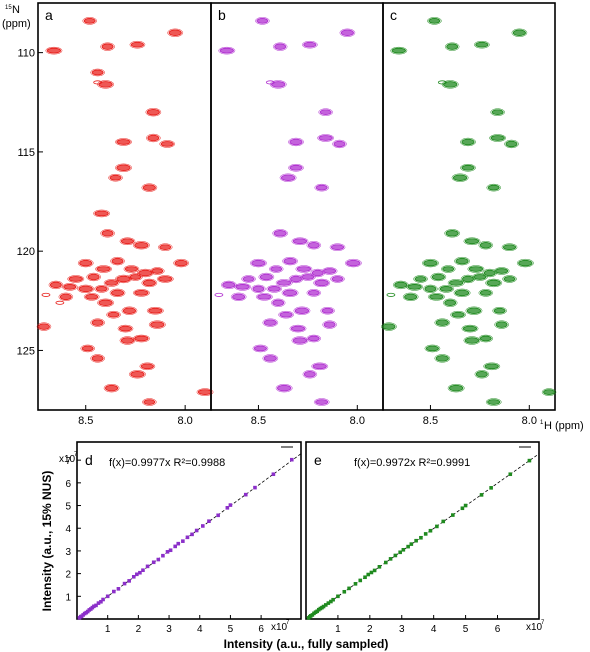  I want to click on panel-letter: d, so click(89, 460).